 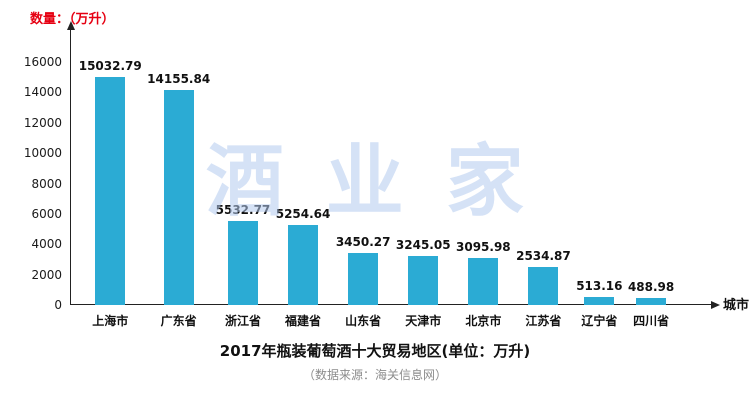 I want to click on x-axis-category-label: 福建省, so click(x=303, y=321).